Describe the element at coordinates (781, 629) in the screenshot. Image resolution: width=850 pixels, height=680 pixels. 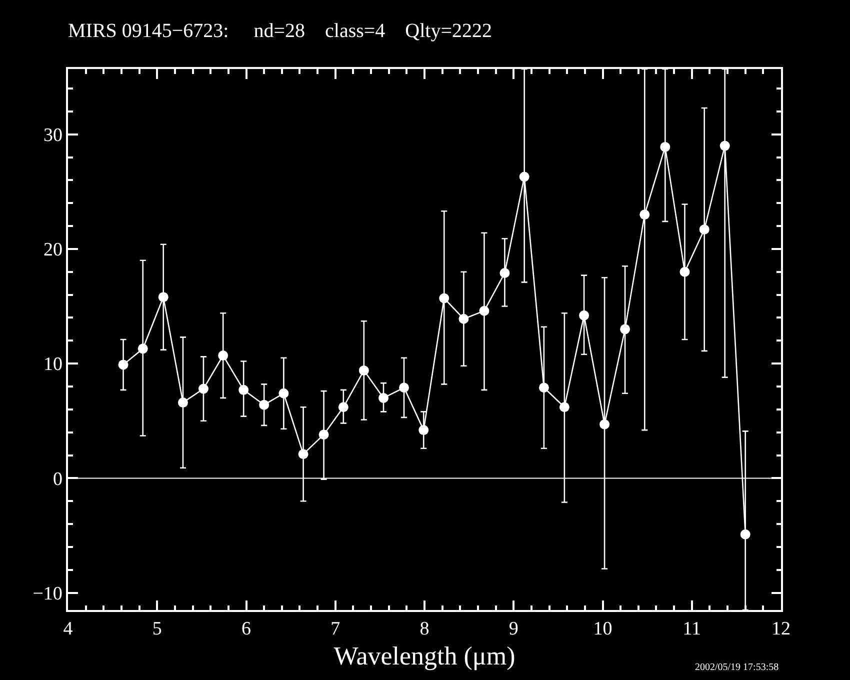
I see `x-tick-label: 12` at that location.